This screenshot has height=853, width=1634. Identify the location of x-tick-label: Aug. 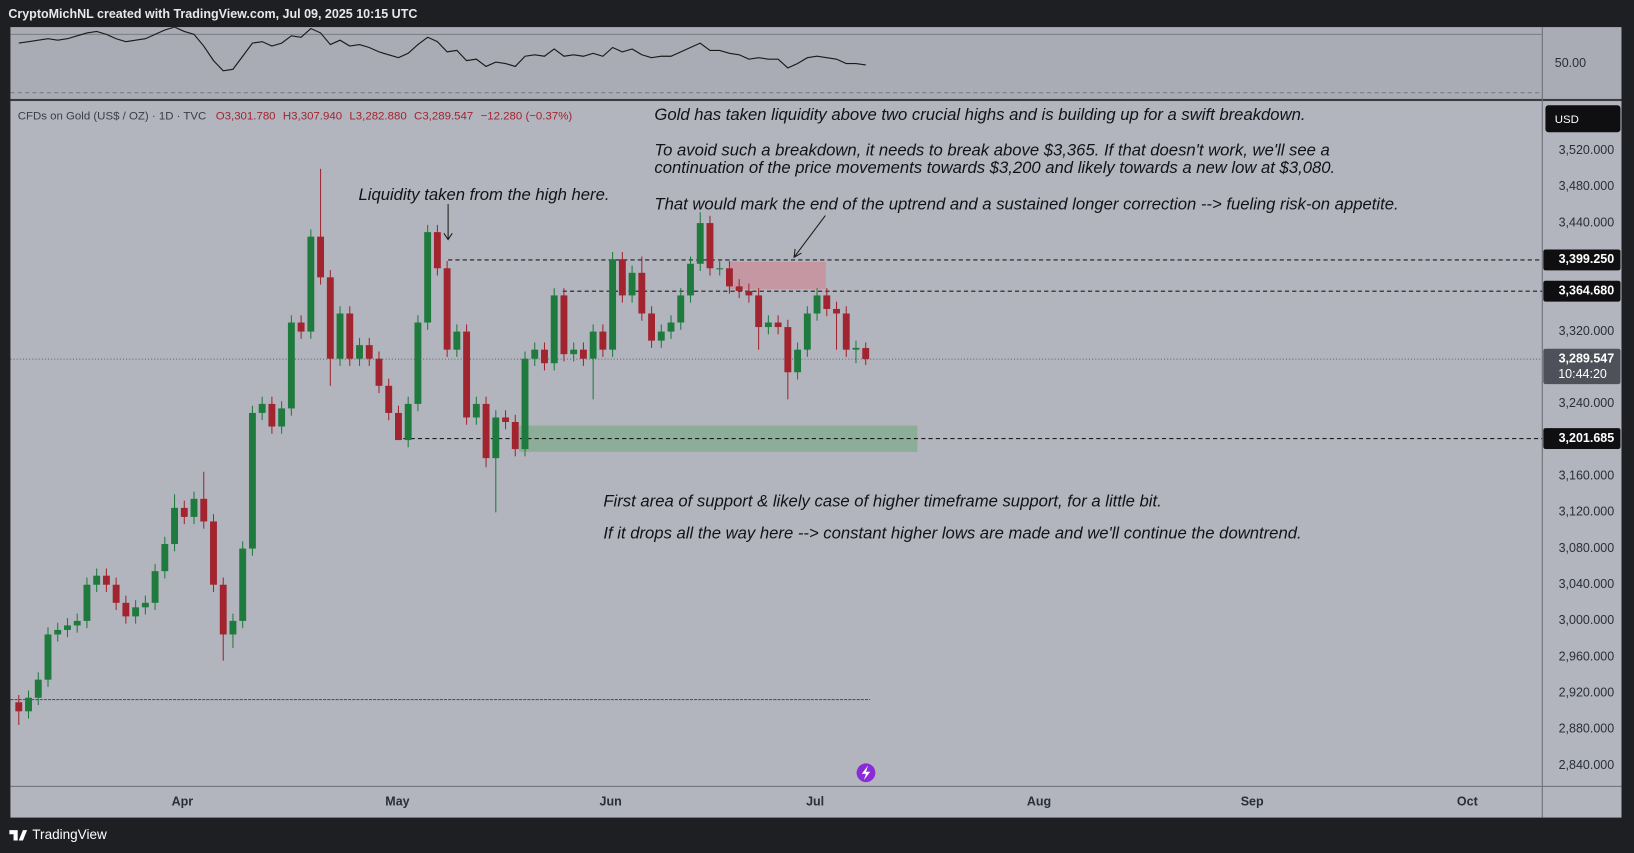
(1039, 801).